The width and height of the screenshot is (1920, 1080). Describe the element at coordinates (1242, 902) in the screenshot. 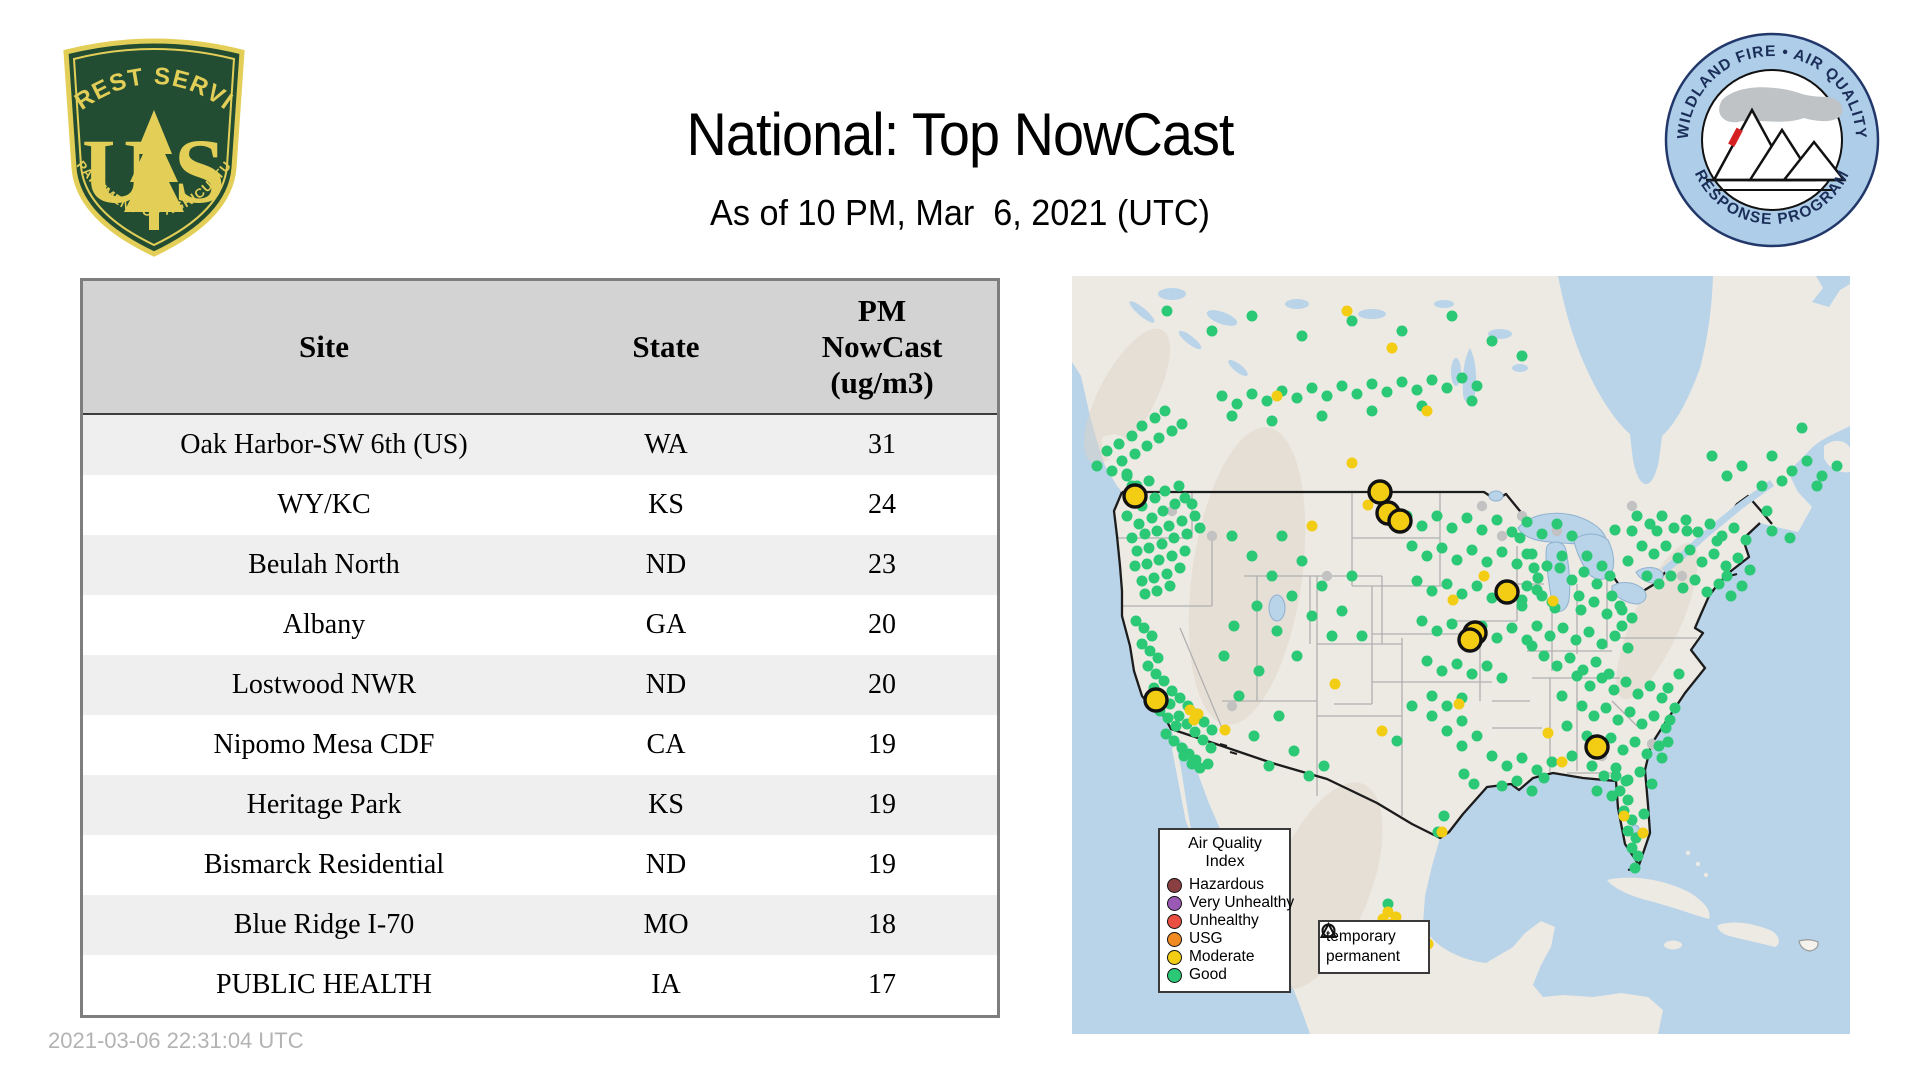

I see `aqi-legend-label: Very Unhealthy` at that location.